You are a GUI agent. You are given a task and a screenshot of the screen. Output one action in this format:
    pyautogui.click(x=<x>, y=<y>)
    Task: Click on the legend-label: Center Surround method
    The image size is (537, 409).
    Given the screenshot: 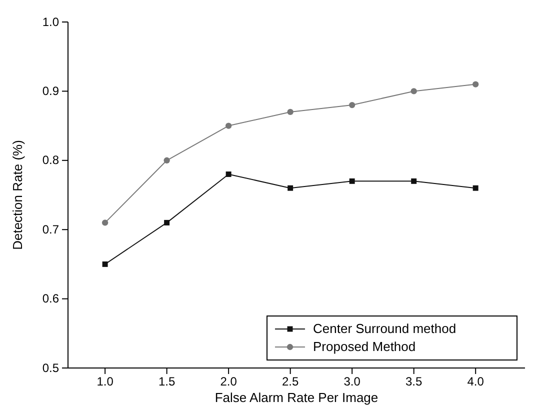 What is the action you would take?
    pyautogui.click(x=384, y=328)
    